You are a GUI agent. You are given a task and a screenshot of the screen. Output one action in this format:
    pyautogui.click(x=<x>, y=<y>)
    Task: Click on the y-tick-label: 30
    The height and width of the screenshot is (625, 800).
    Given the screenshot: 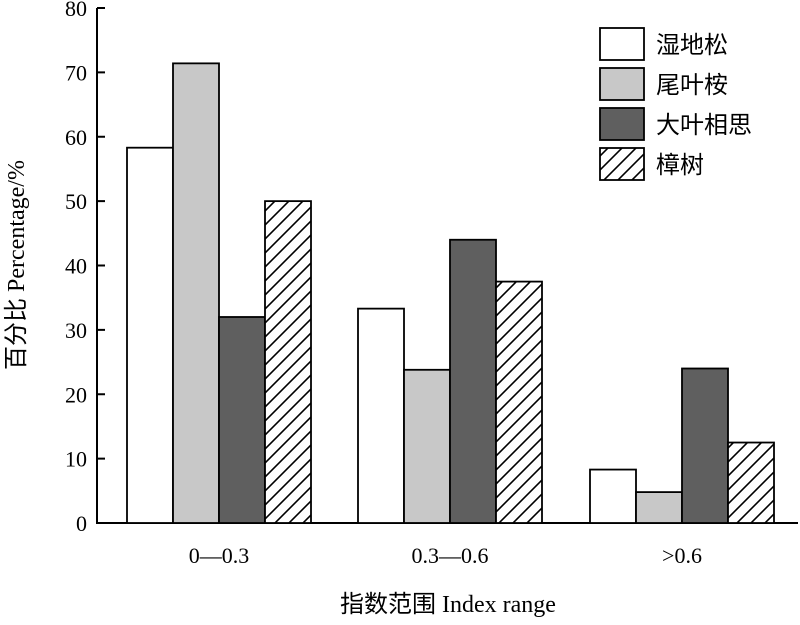 What is the action you would take?
    pyautogui.click(x=76, y=330)
    